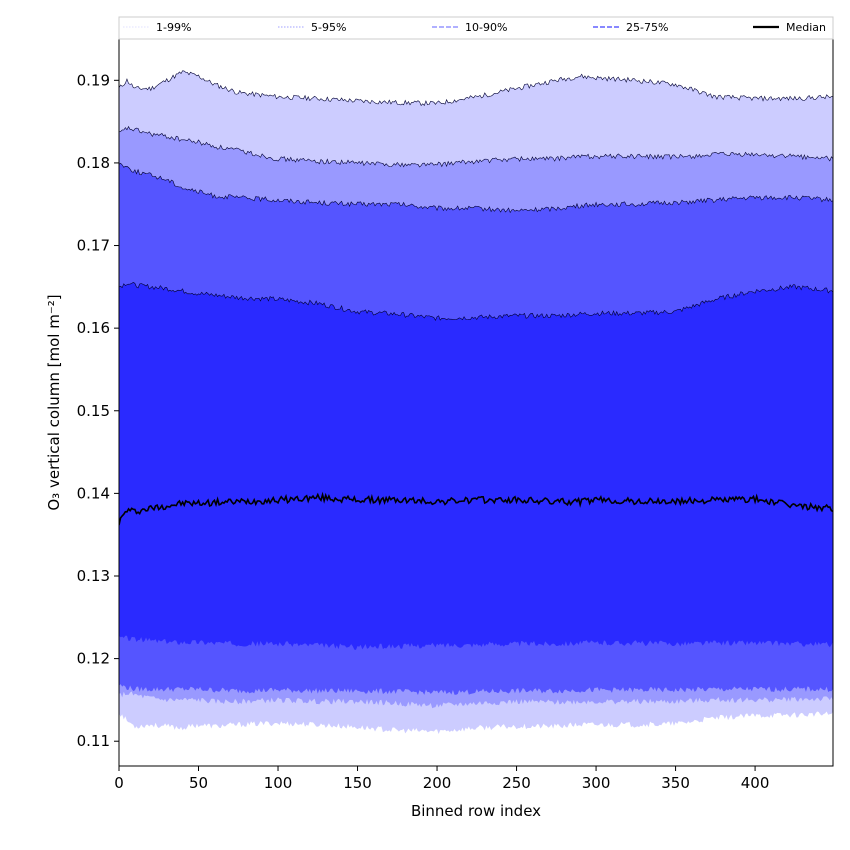 The width and height of the screenshot is (850, 850). I want to click on y-tick-label: 0.14, so click(93, 493).